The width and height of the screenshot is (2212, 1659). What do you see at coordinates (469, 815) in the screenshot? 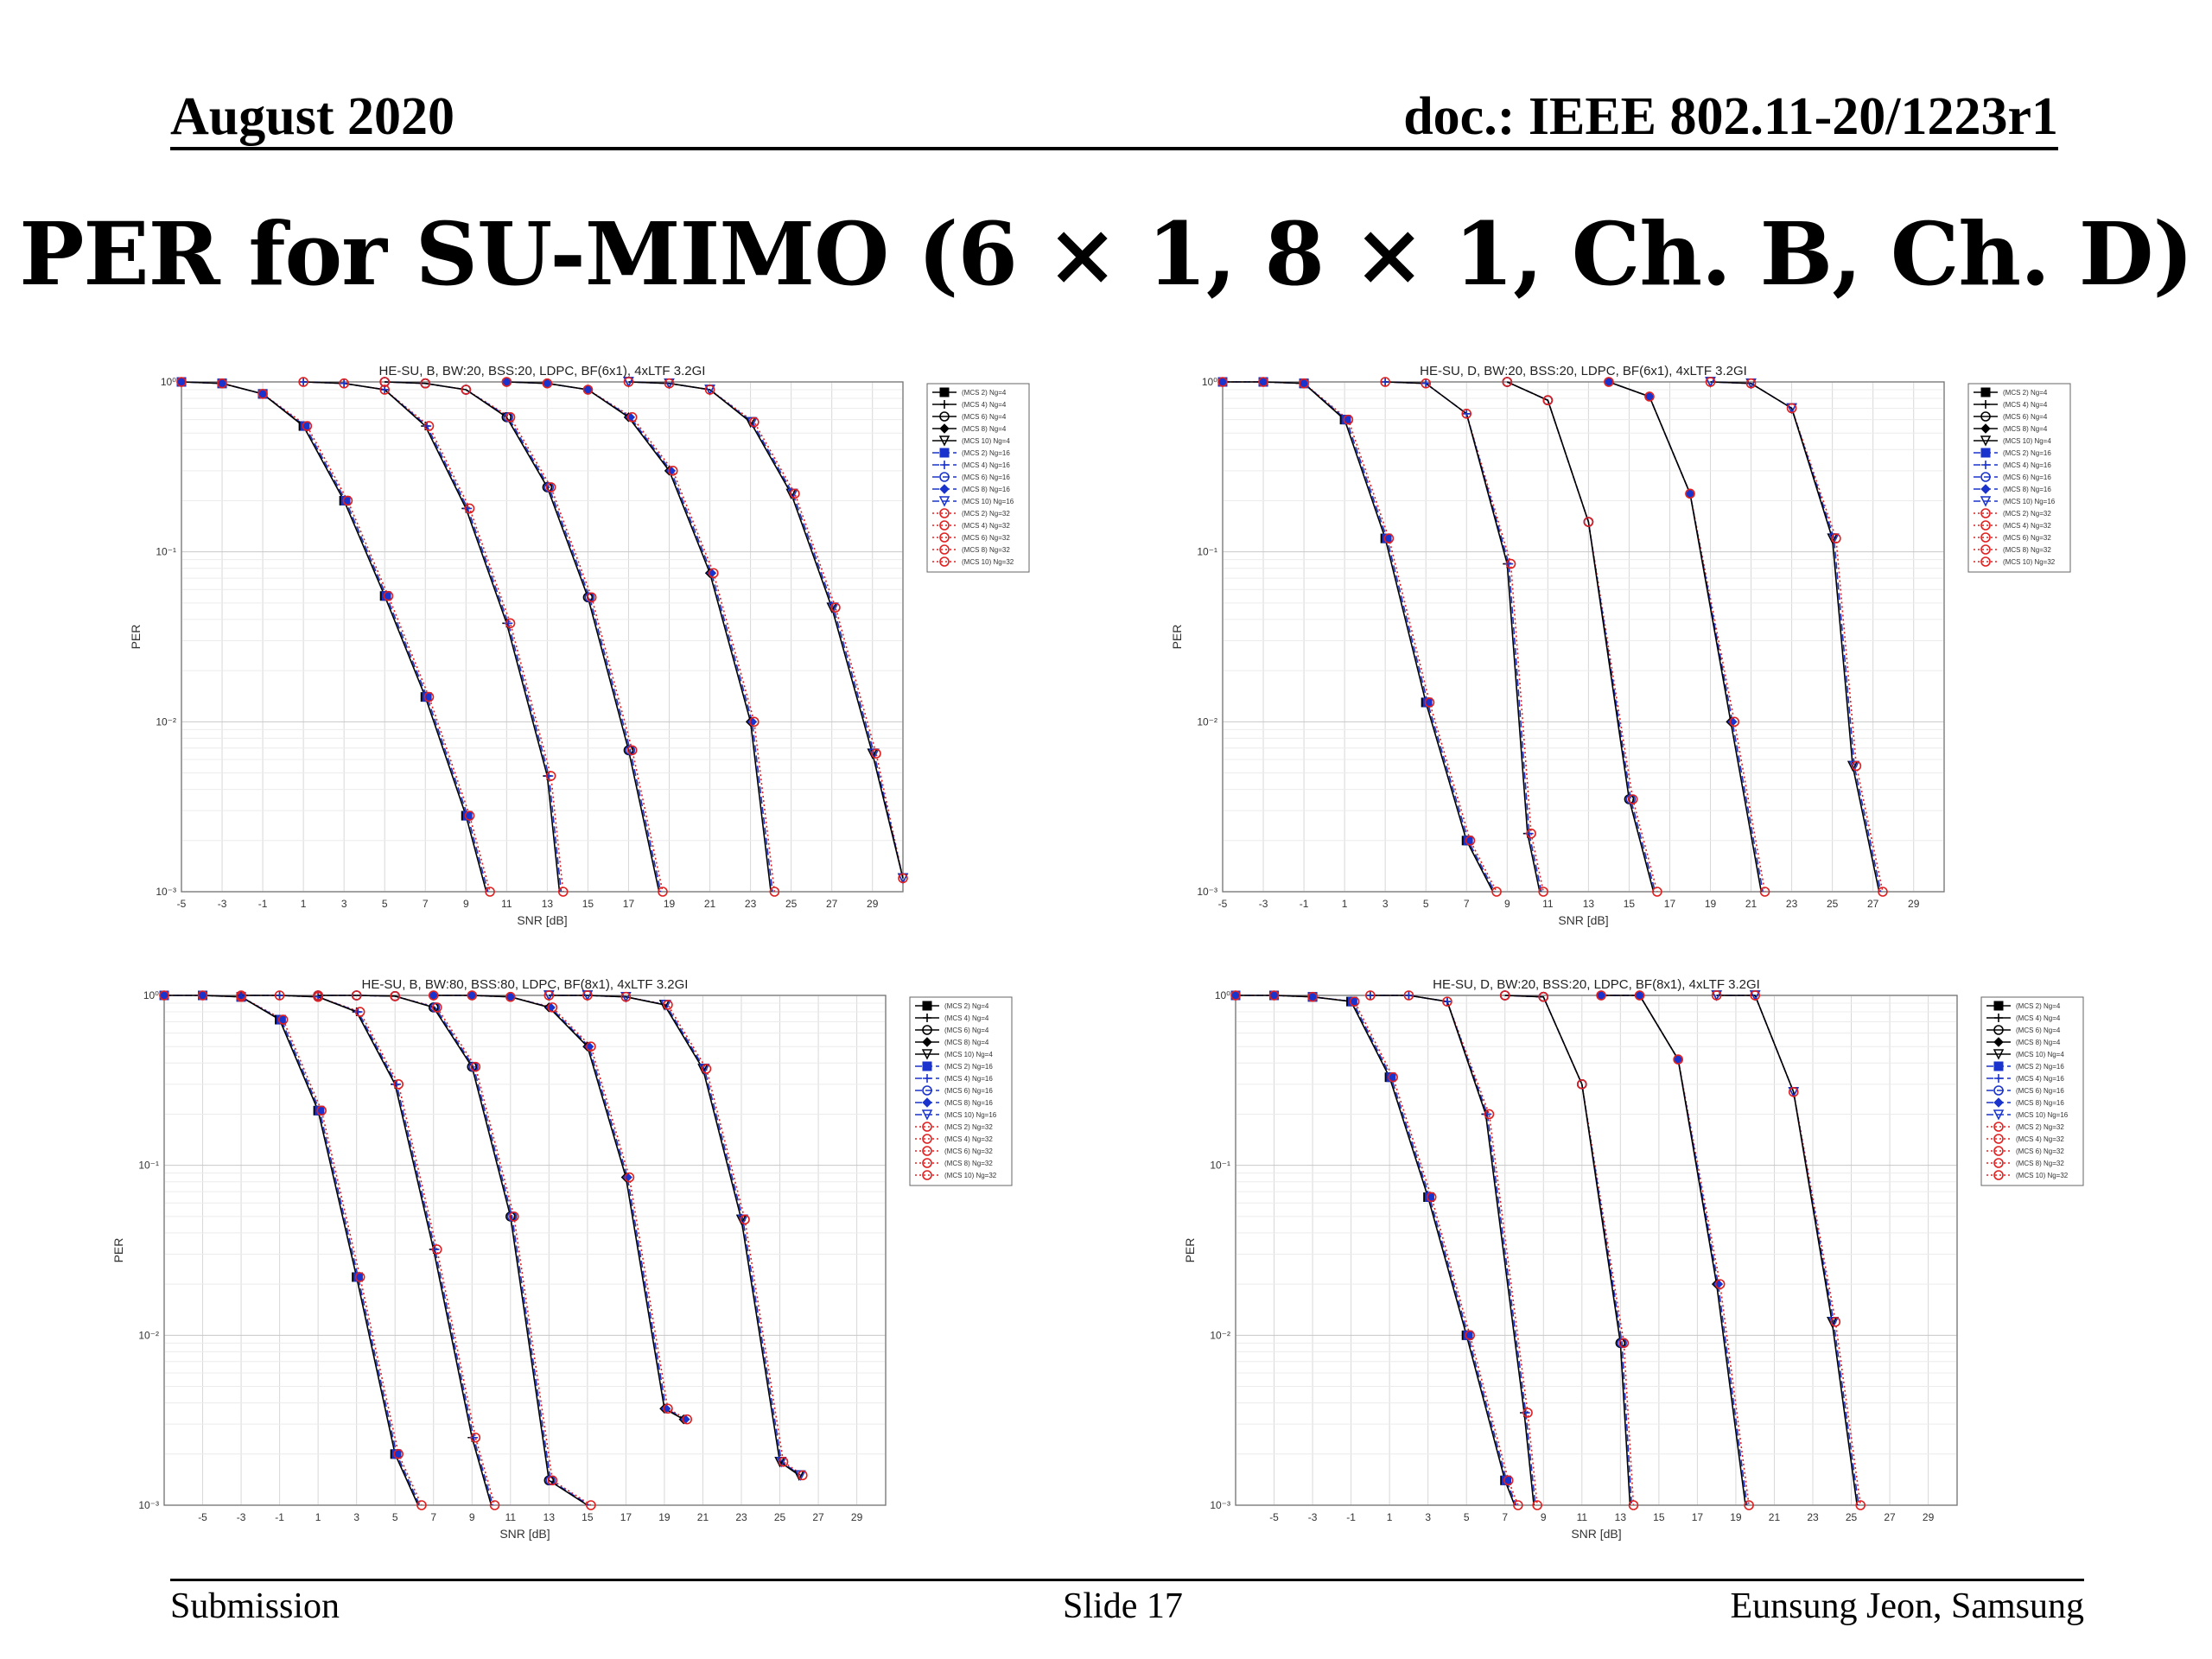
I see `marker-mcs2-ng32` at bounding box center [469, 815].